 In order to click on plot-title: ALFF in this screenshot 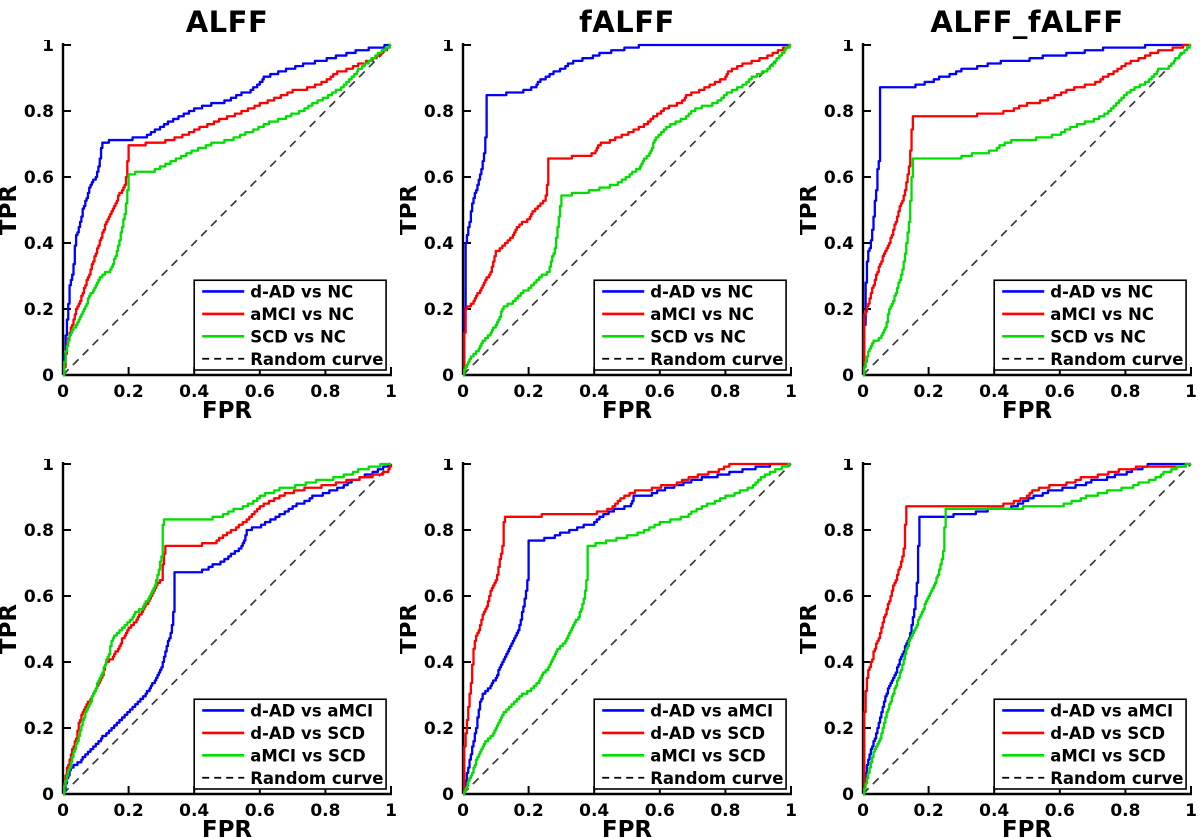, I will do `click(227, 22)`.